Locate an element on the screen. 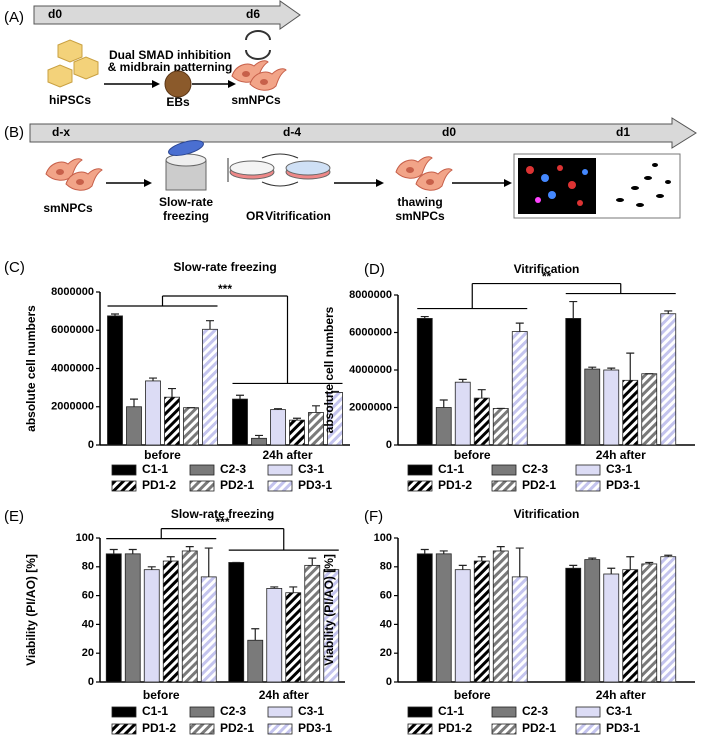 This screenshot has width=709, height=756. y-tick-label: 40 is located at coordinates (88, 624).